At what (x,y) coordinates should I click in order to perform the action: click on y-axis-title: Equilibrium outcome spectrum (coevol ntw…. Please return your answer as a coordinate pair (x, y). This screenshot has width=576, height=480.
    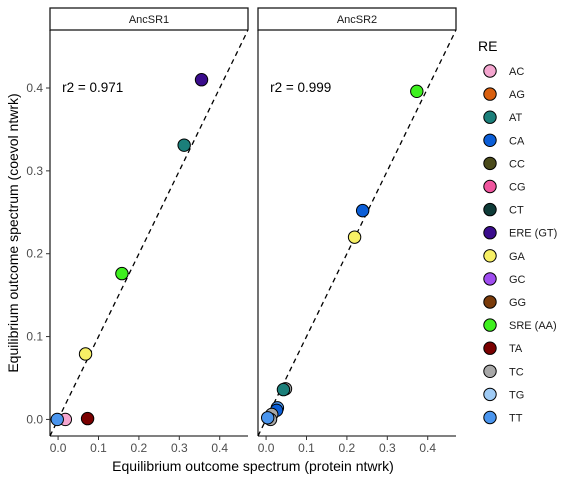
    Looking at the image, I should click on (13, 232).